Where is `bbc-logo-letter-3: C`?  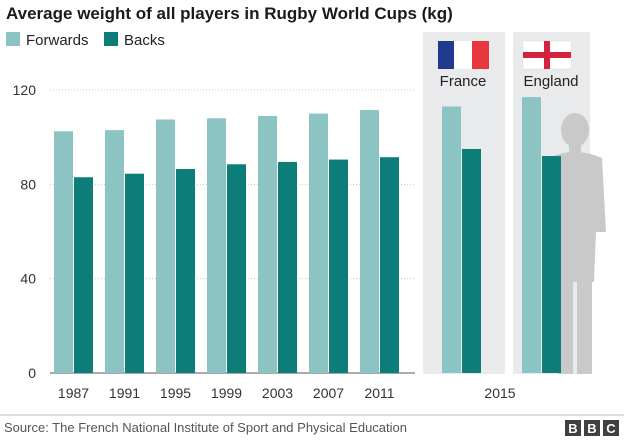
bbc-logo-letter-3: C is located at coordinates (611, 428).